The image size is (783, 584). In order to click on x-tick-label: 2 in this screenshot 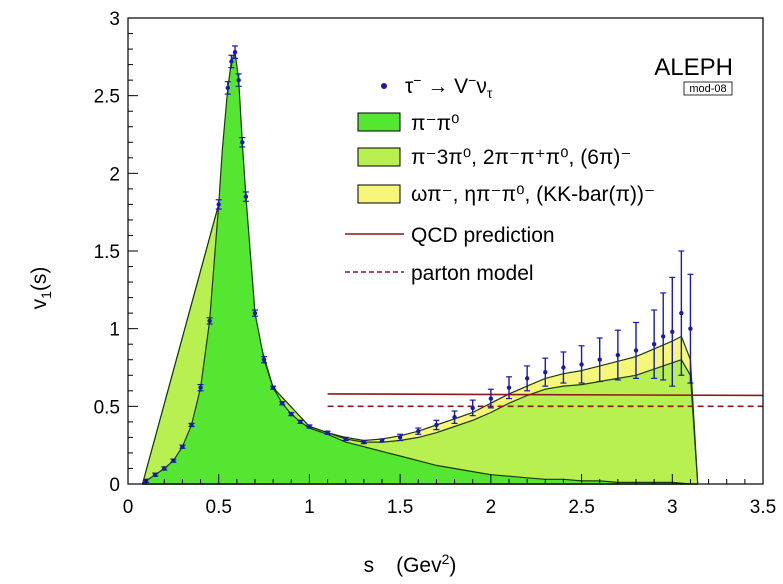, I will do `click(491, 507)`.